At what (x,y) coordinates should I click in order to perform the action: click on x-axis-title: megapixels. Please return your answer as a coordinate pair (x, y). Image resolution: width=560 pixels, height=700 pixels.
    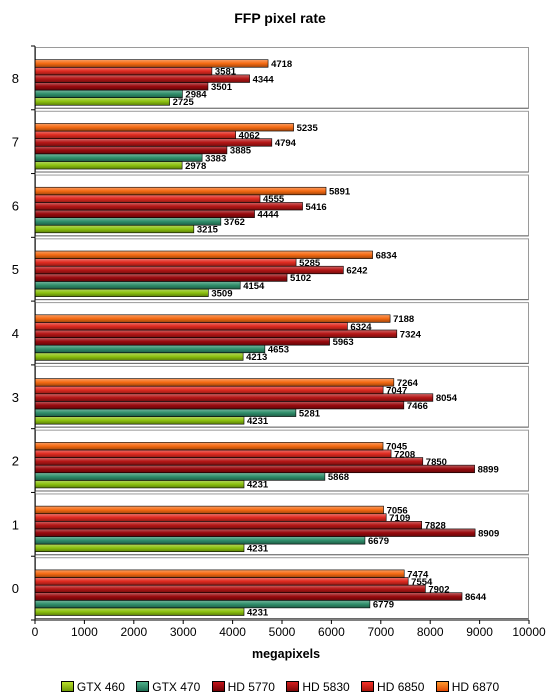
    Looking at the image, I should click on (286, 654).